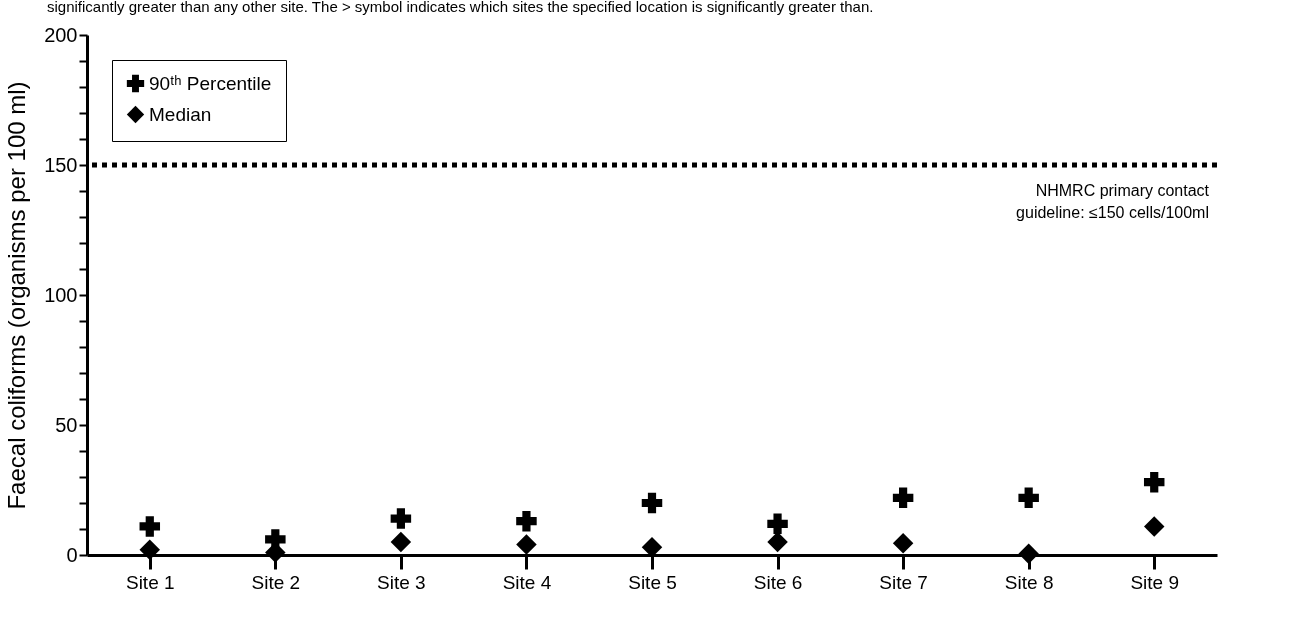 The height and width of the screenshot is (639, 1293). I want to click on y-tick-label: 50, so click(66, 424).